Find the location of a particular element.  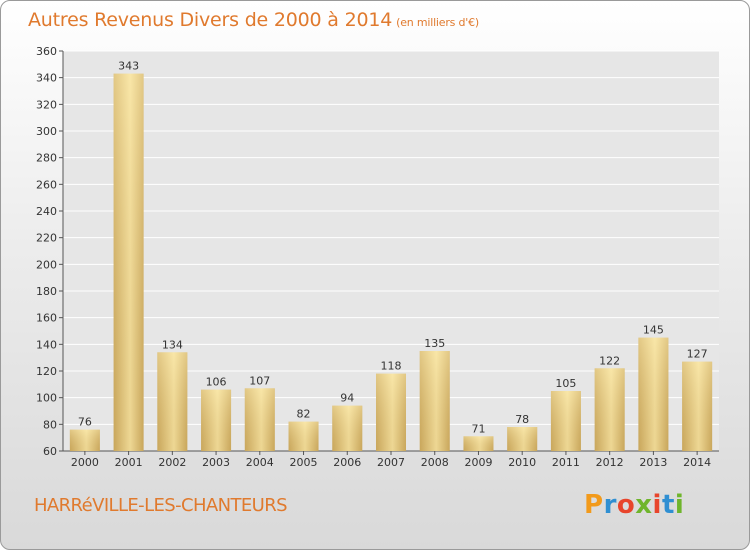

bar-value-label: 122 is located at coordinates (609, 360).